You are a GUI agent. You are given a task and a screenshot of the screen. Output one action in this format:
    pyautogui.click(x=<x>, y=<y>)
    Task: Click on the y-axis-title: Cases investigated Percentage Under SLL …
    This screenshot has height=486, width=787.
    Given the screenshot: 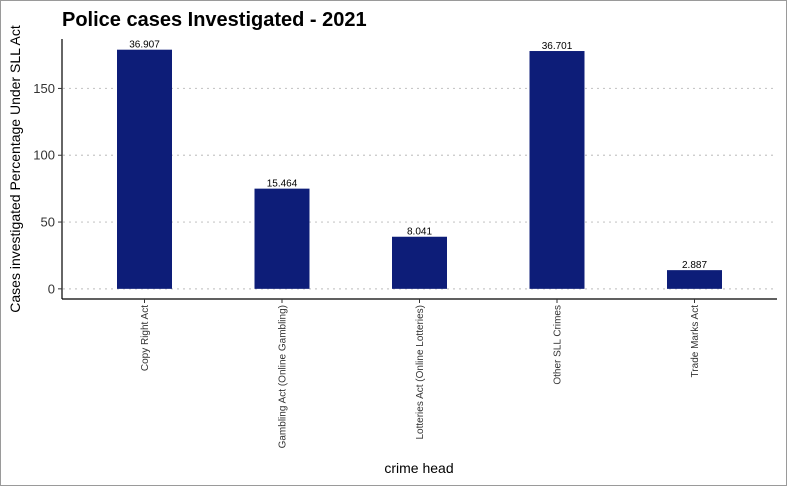 What is the action you would take?
    pyautogui.click(x=15, y=169)
    